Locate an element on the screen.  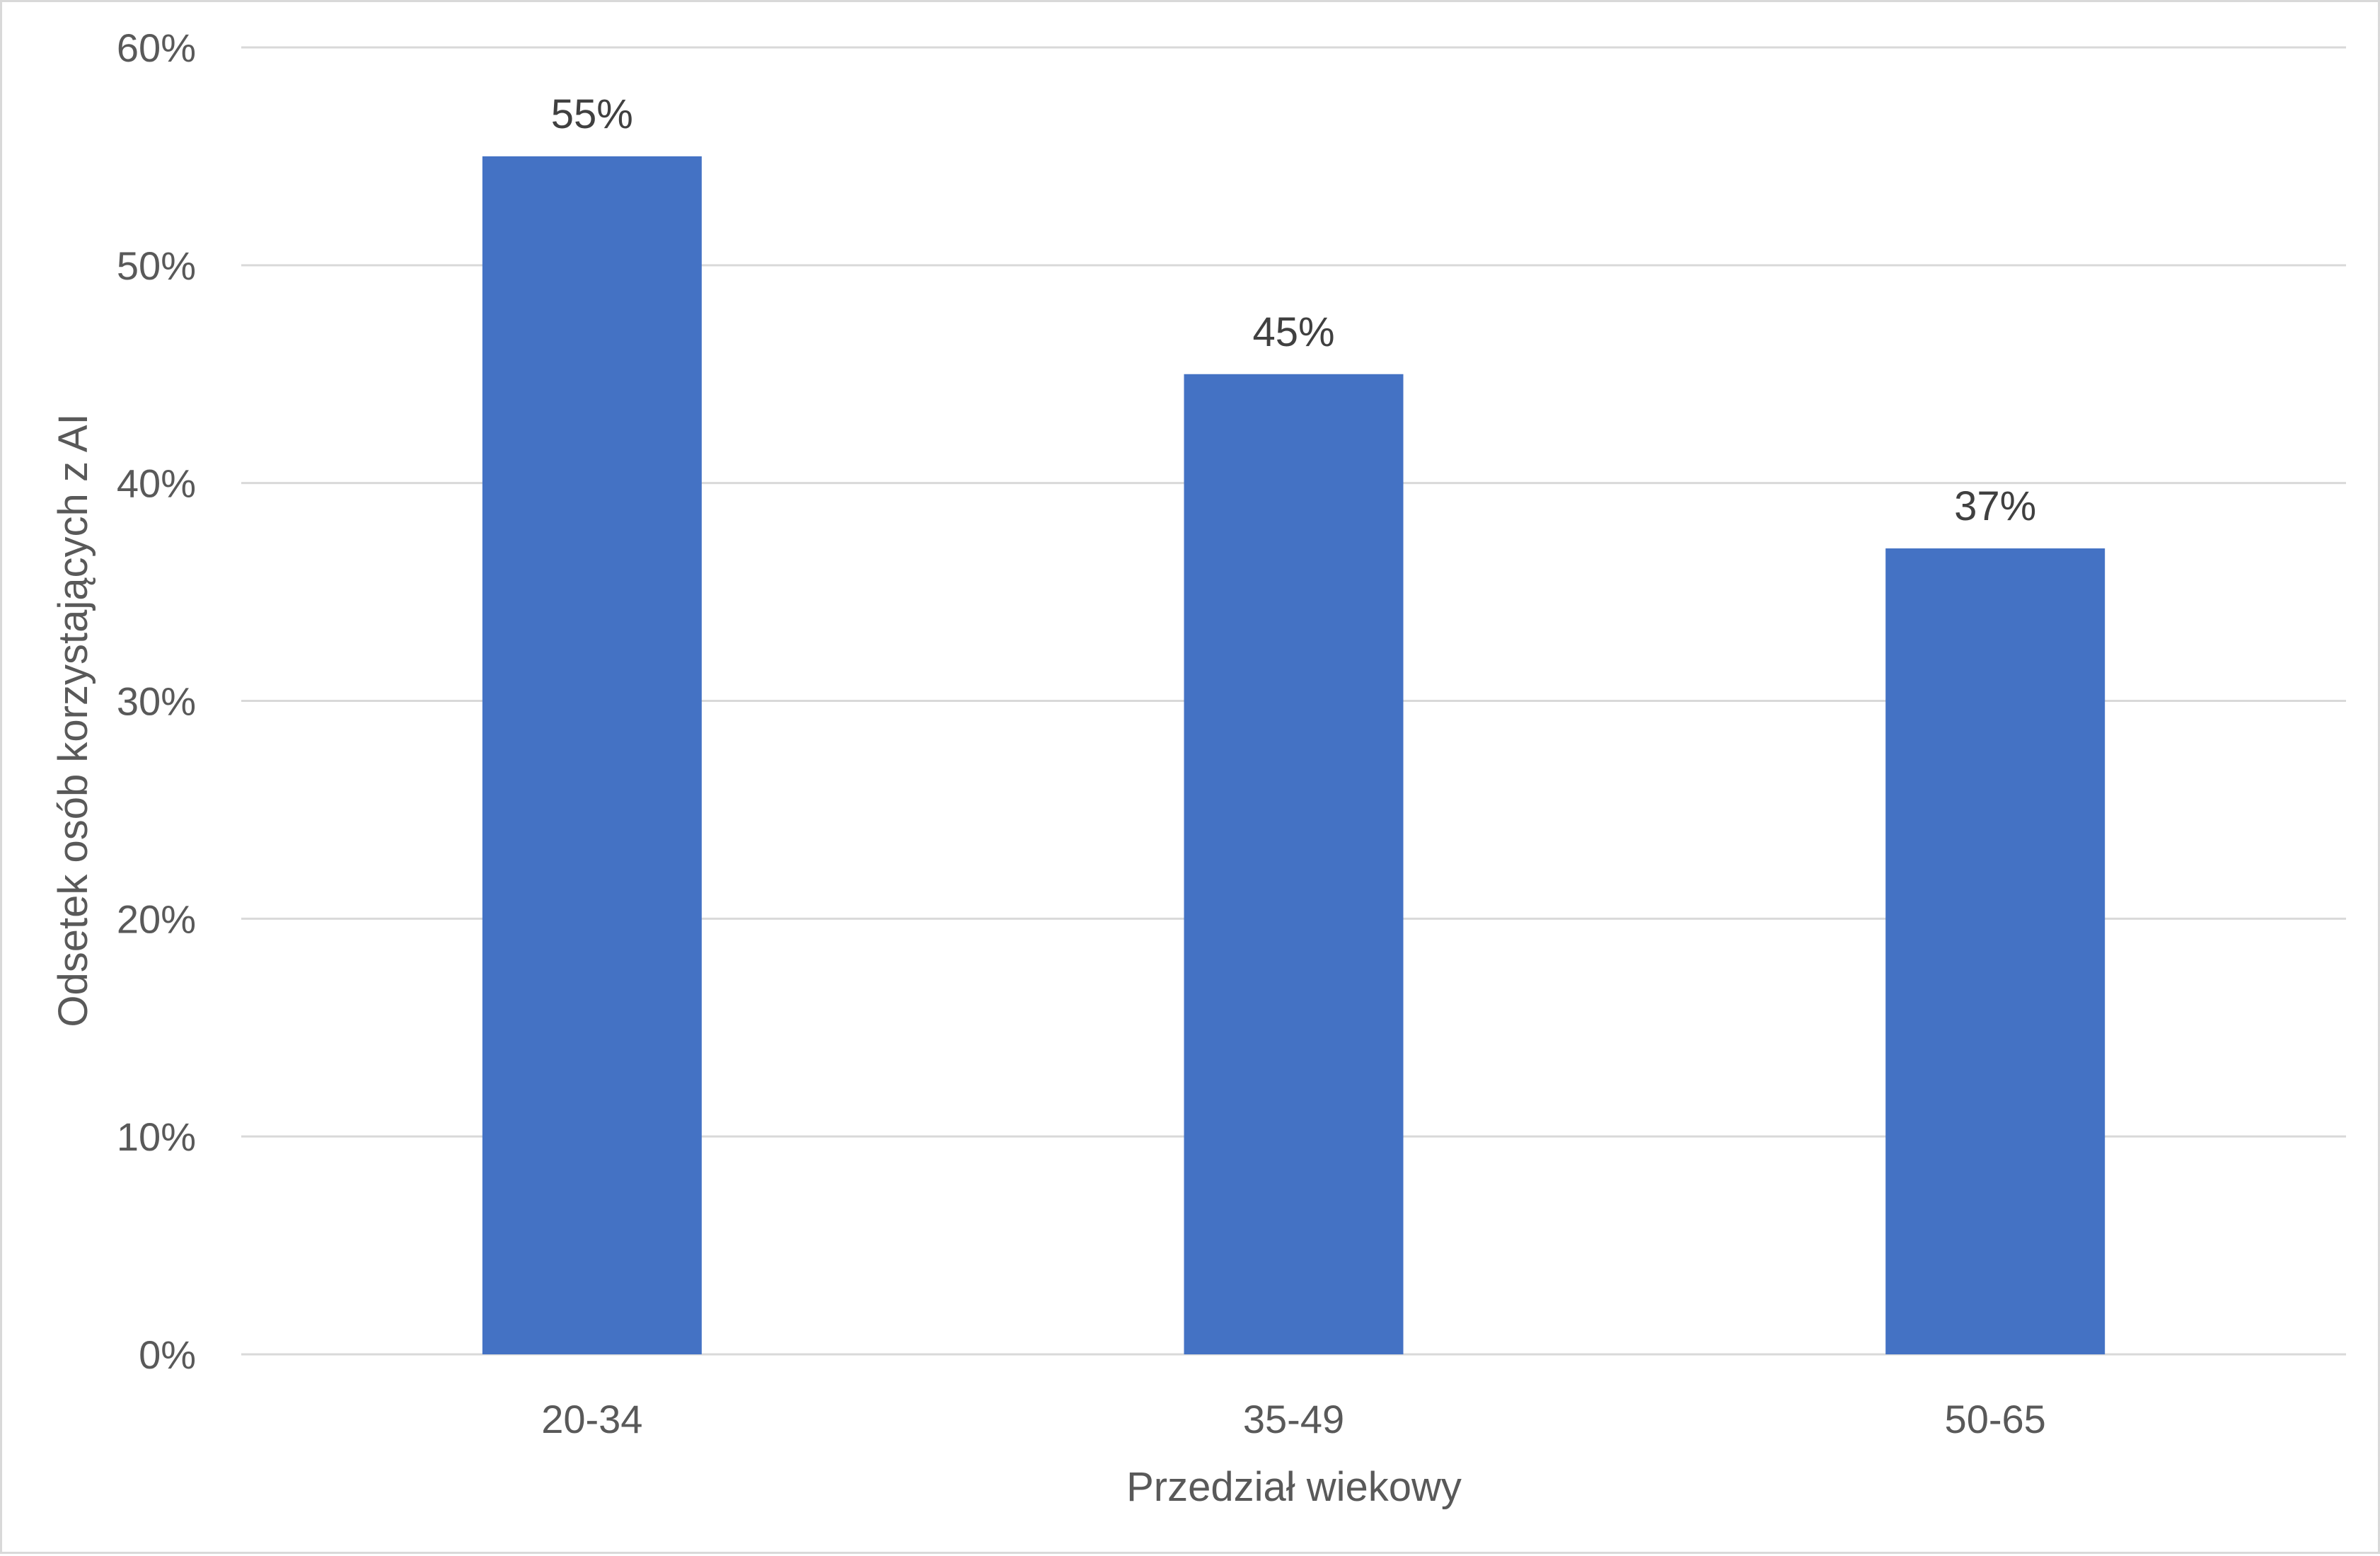
y-axis-tick-labels: 0% 10% 20% 30% 40% 50% 60% is located at coordinates (156, 701).